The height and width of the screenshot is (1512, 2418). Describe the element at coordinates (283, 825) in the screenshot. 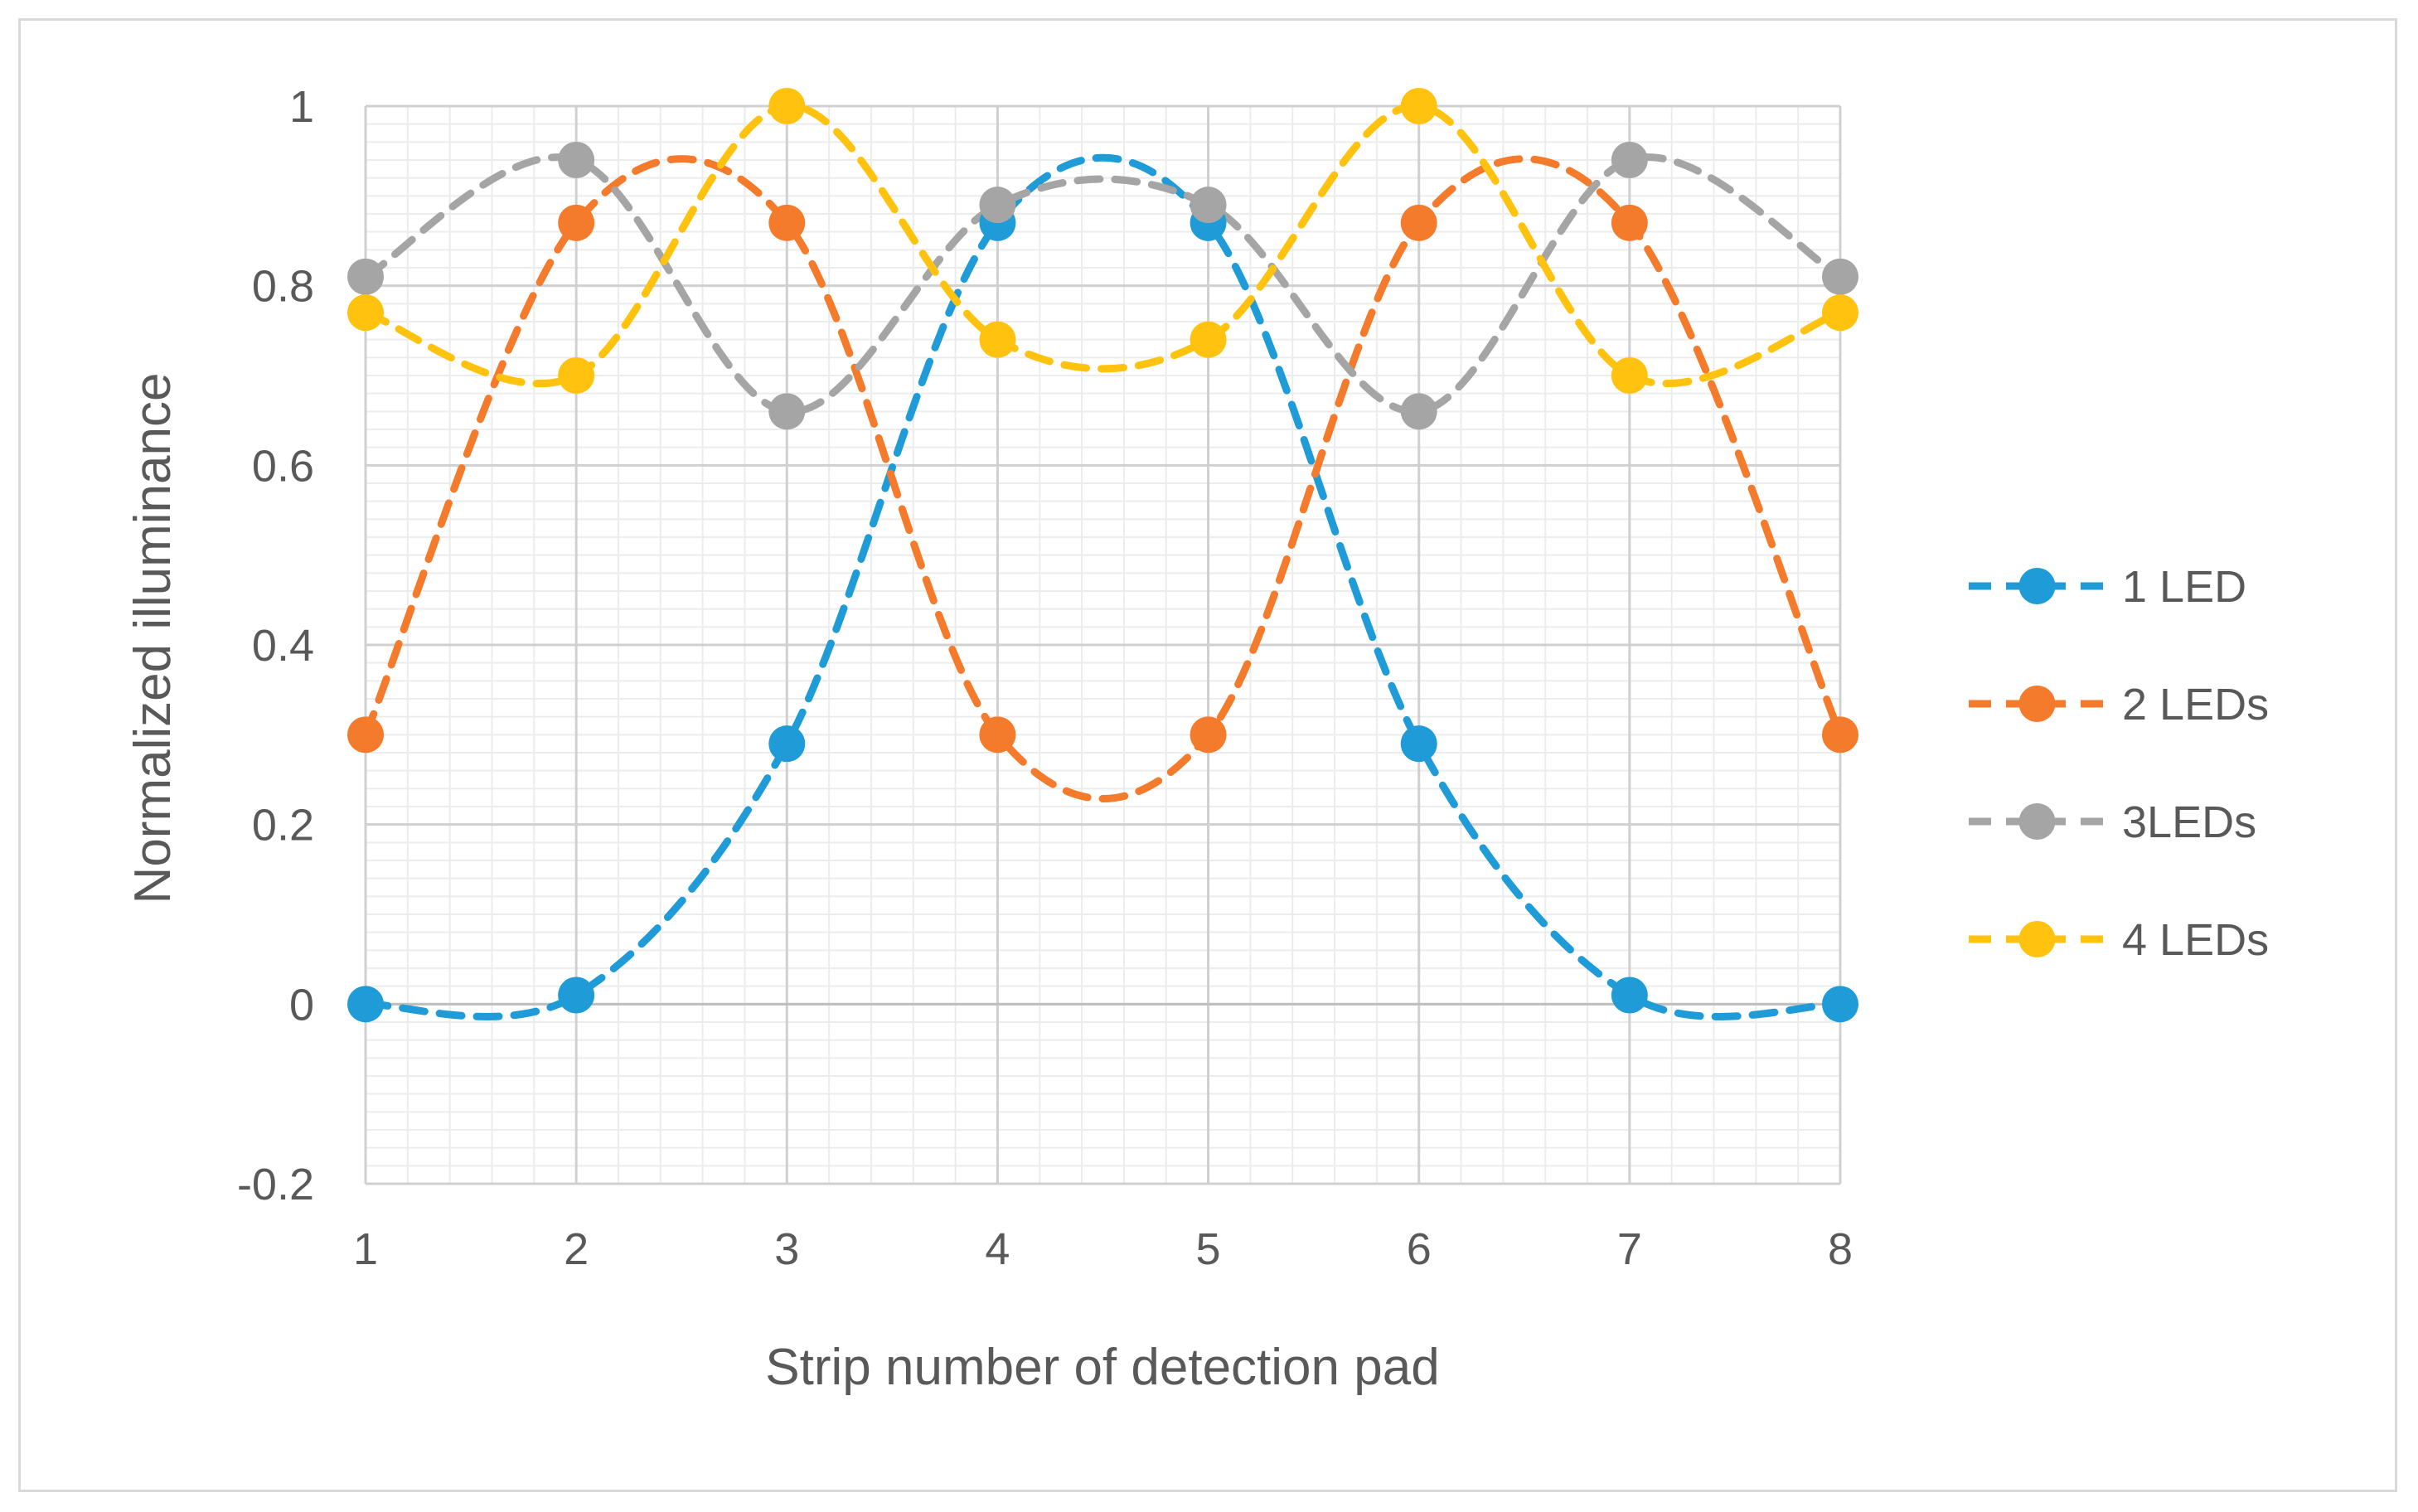

I see `y-tick-label: 0.2` at that location.